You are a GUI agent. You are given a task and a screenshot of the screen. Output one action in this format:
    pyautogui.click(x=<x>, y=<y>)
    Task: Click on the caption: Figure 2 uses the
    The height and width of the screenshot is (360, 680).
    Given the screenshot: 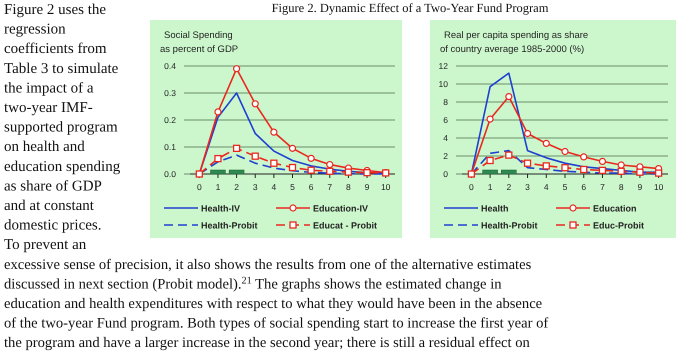 What is the action you would take?
    pyautogui.click(x=55, y=10)
    